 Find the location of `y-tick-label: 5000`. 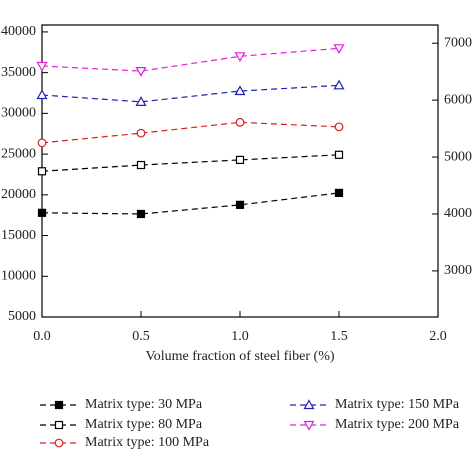

y-tick-label: 5000 is located at coordinates (22, 316).